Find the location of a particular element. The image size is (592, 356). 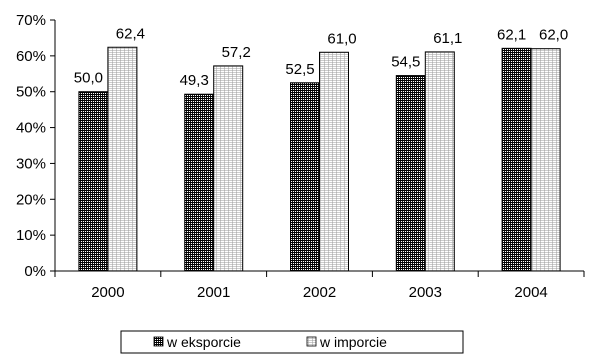

data-label: 62,0 is located at coordinates (553, 35).